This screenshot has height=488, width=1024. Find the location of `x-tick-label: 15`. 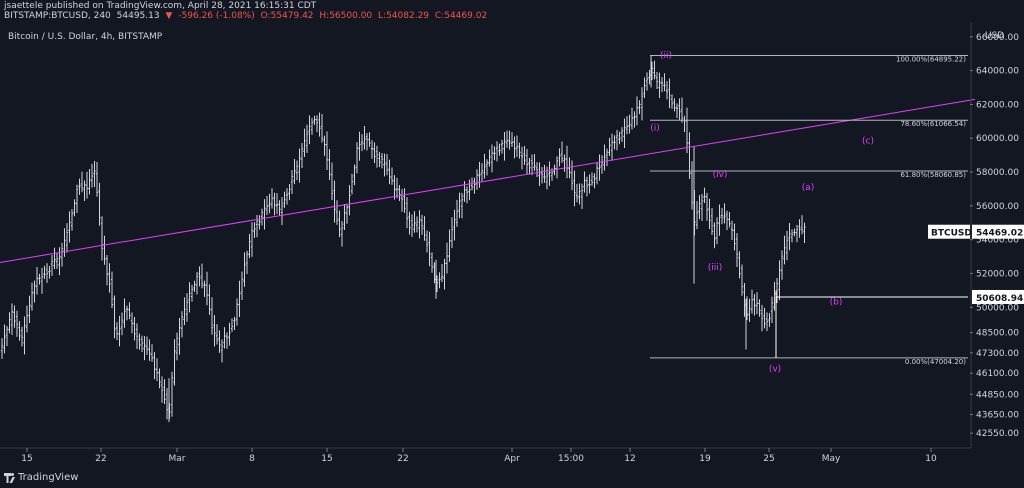

x-tick-label: 15 is located at coordinates (26, 459).